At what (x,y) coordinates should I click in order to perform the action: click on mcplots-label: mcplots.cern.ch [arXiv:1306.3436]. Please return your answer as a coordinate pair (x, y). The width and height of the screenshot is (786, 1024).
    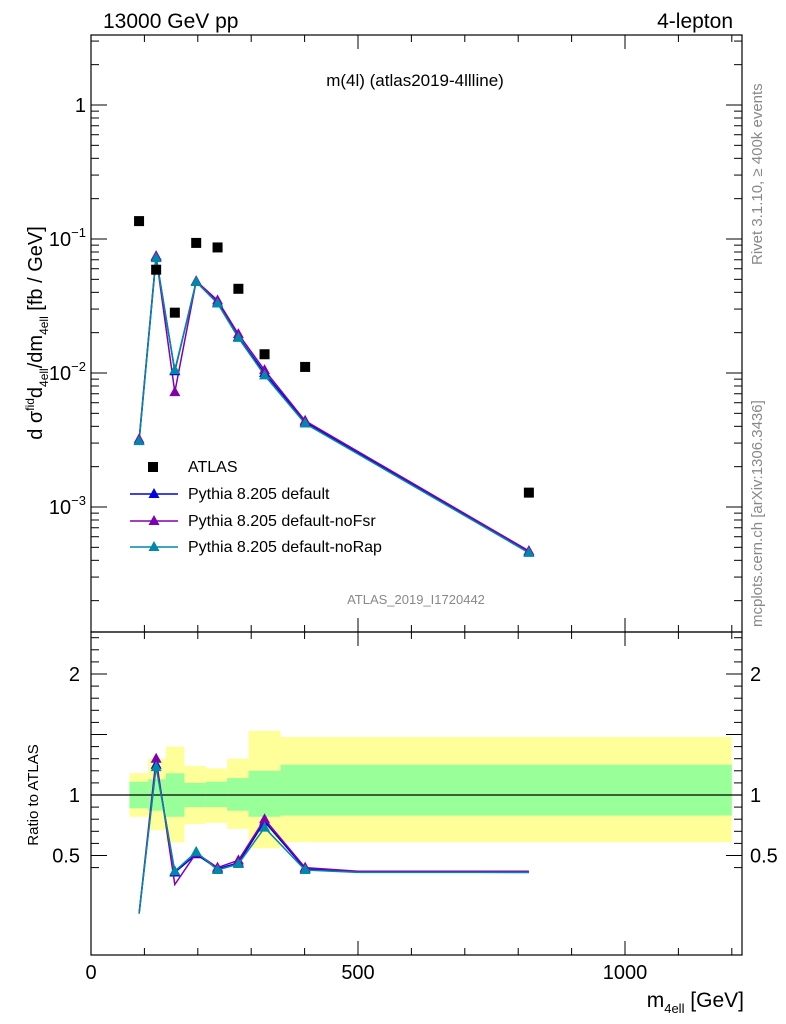
    Looking at the image, I should click on (757, 513).